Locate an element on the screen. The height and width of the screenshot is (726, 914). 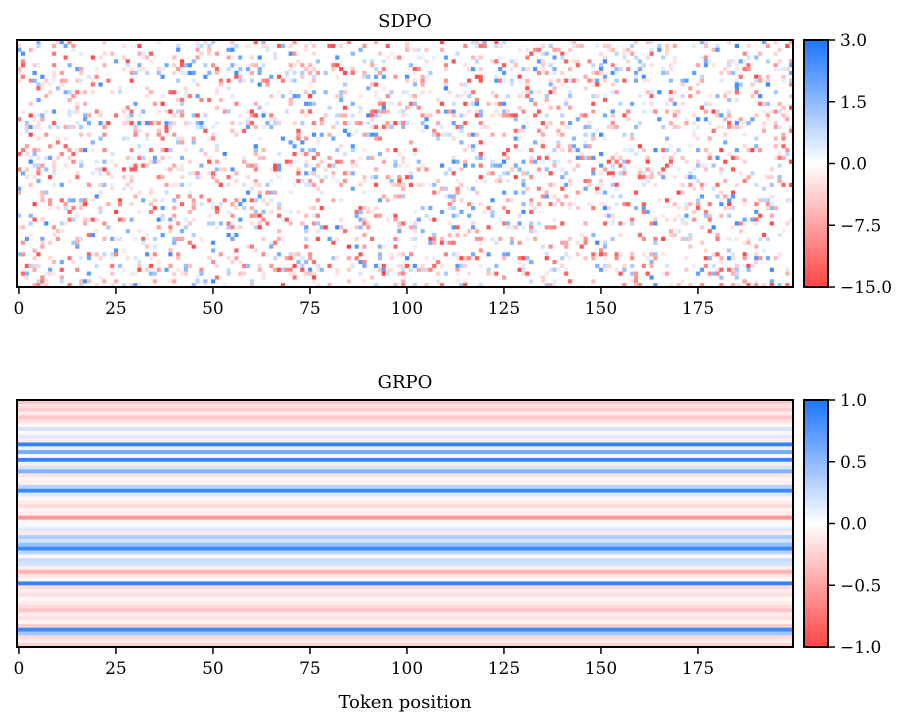
colorbar-tick-label: 0.0 is located at coordinates (853, 525).